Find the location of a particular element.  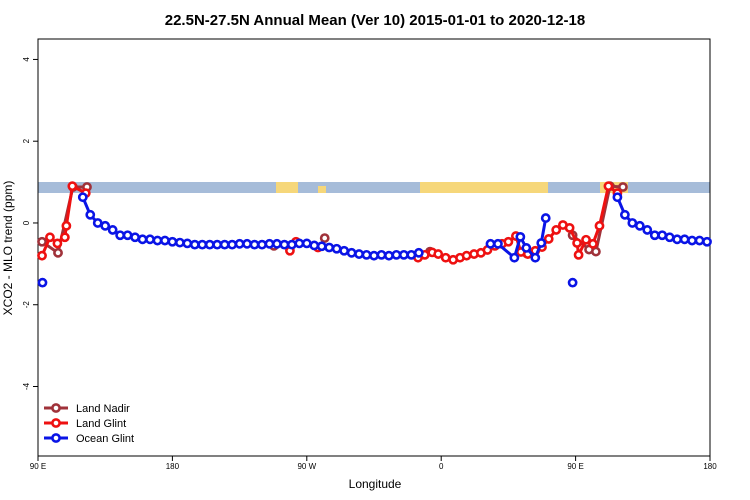

x-tick-label: 90 E is located at coordinates (575, 466).